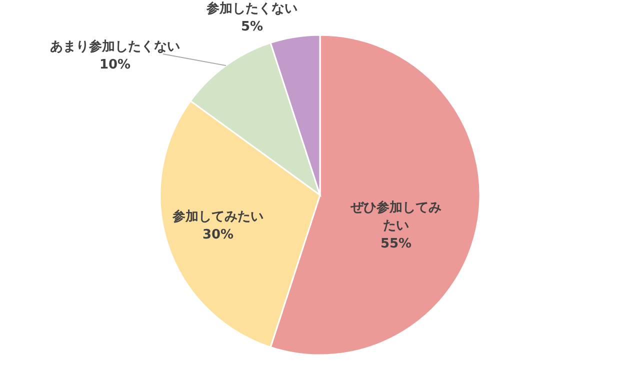 The height and width of the screenshot is (390, 640). Describe the element at coordinates (252, 27) in the screenshot. I see `data-label: 5%` at that location.